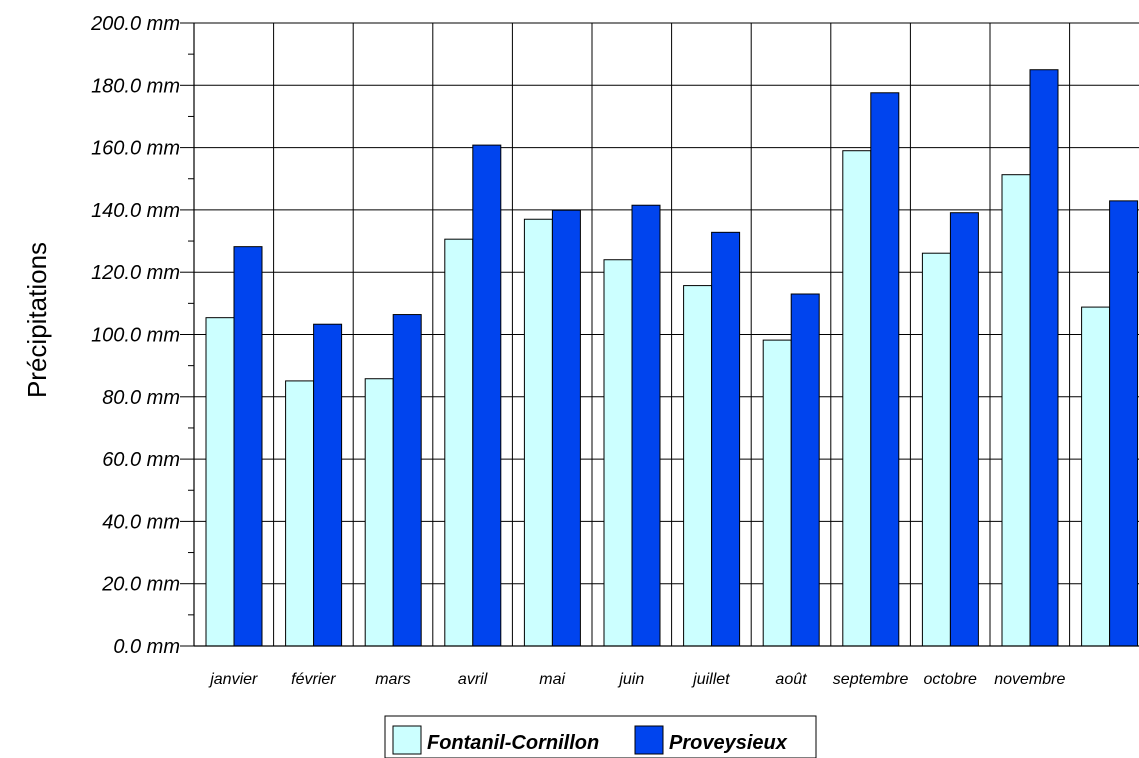 The height and width of the screenshot is (758, 1139). Describe the element at coordinates (313, 679) in the screenshot. I see `x-tick-label: février` at that location.